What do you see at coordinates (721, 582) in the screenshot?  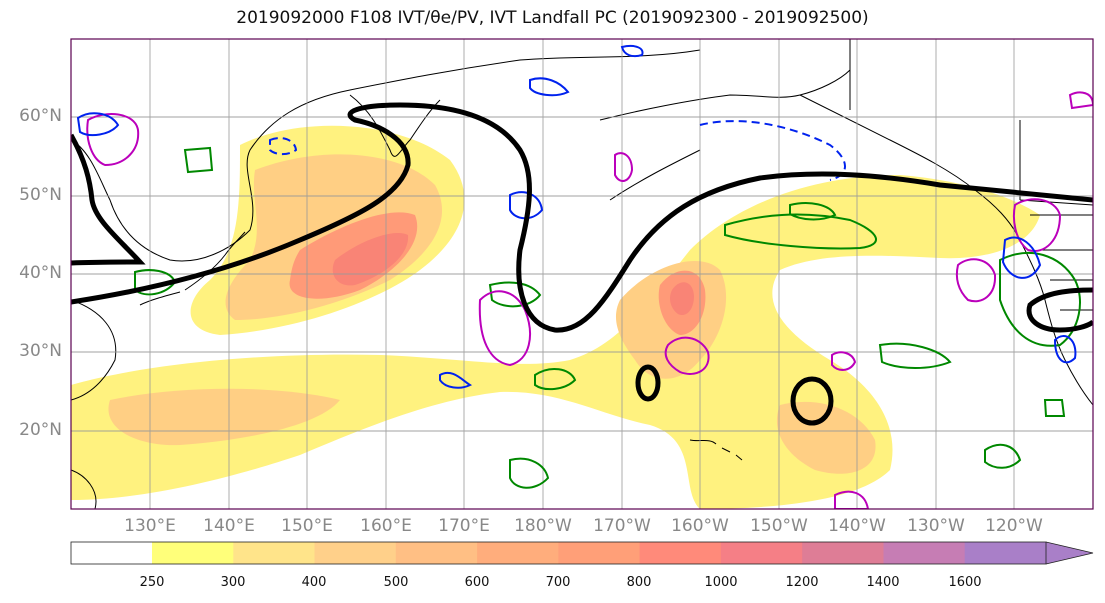 I see `colorbar-tick-label: 1000` at bounding box center [721, 582].